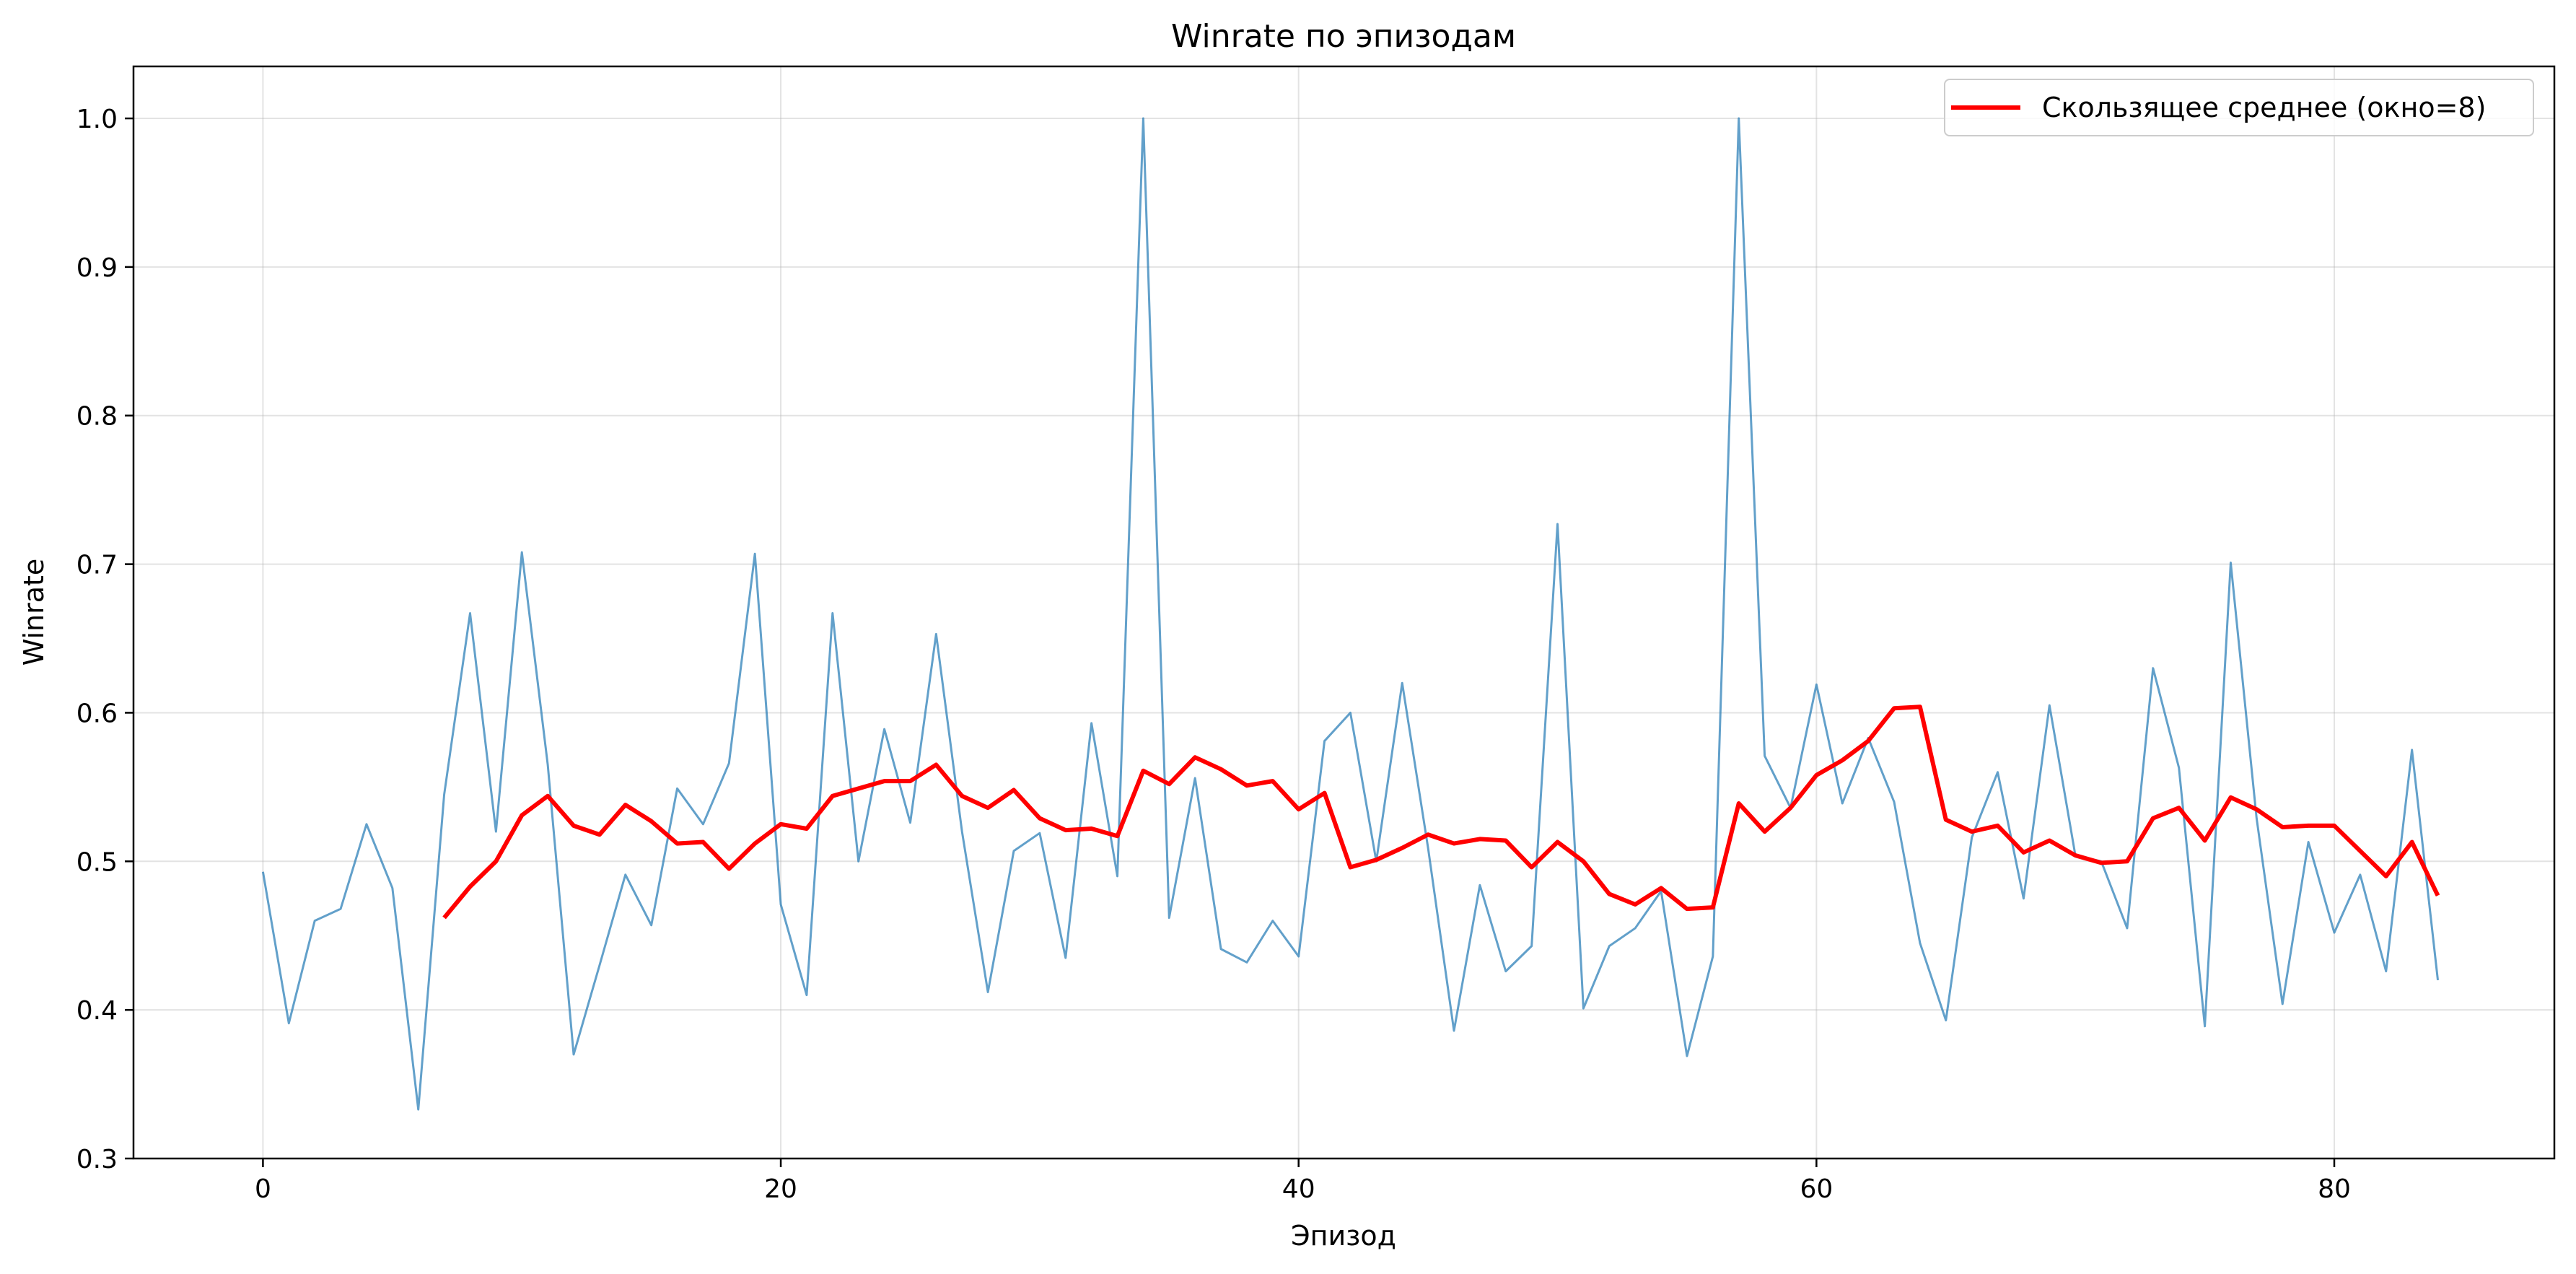 Image resolution: width=2576 pixels, height=1274 pixels. What do you see at coordinates (2264, 107) in the screenshot?
I see `legend-label-moving-average: Скользящее среднее (окно=8)` at bounding box center [2264, 107].